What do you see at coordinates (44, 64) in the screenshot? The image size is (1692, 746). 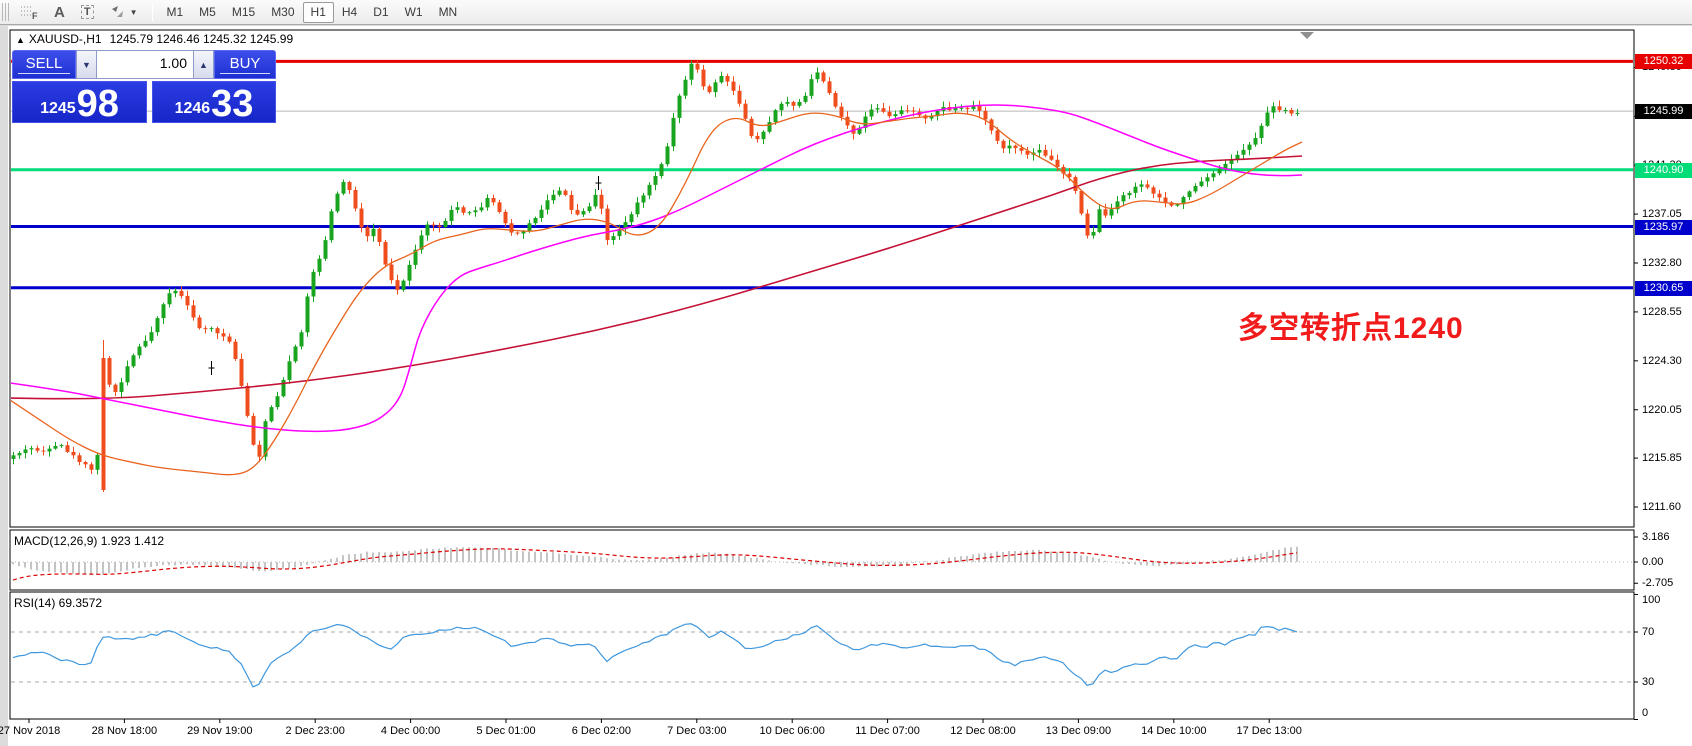 I see `sell-button: SELL` at bounding box center [44, 64].